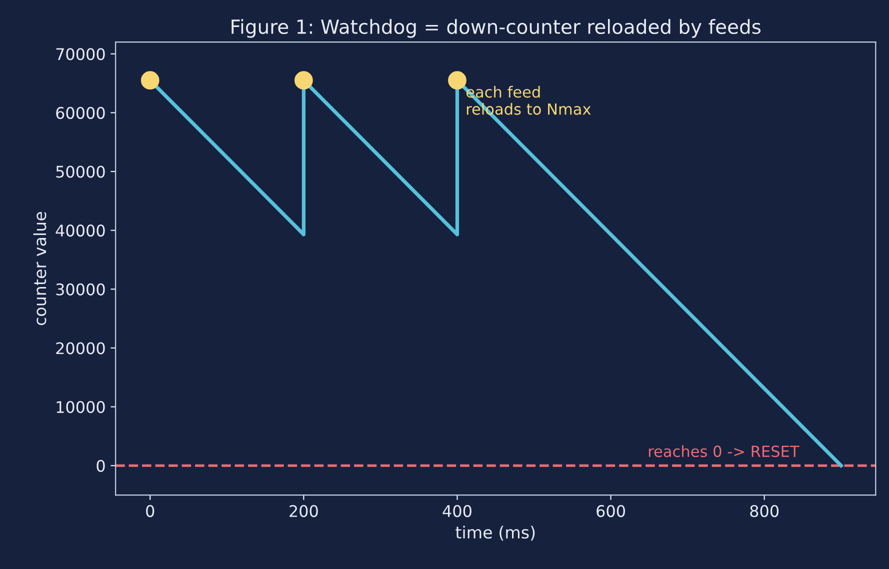  Describe the element at coordinates (457, 511) in the screenshot. I see `x-tick-label: 400` at that location.